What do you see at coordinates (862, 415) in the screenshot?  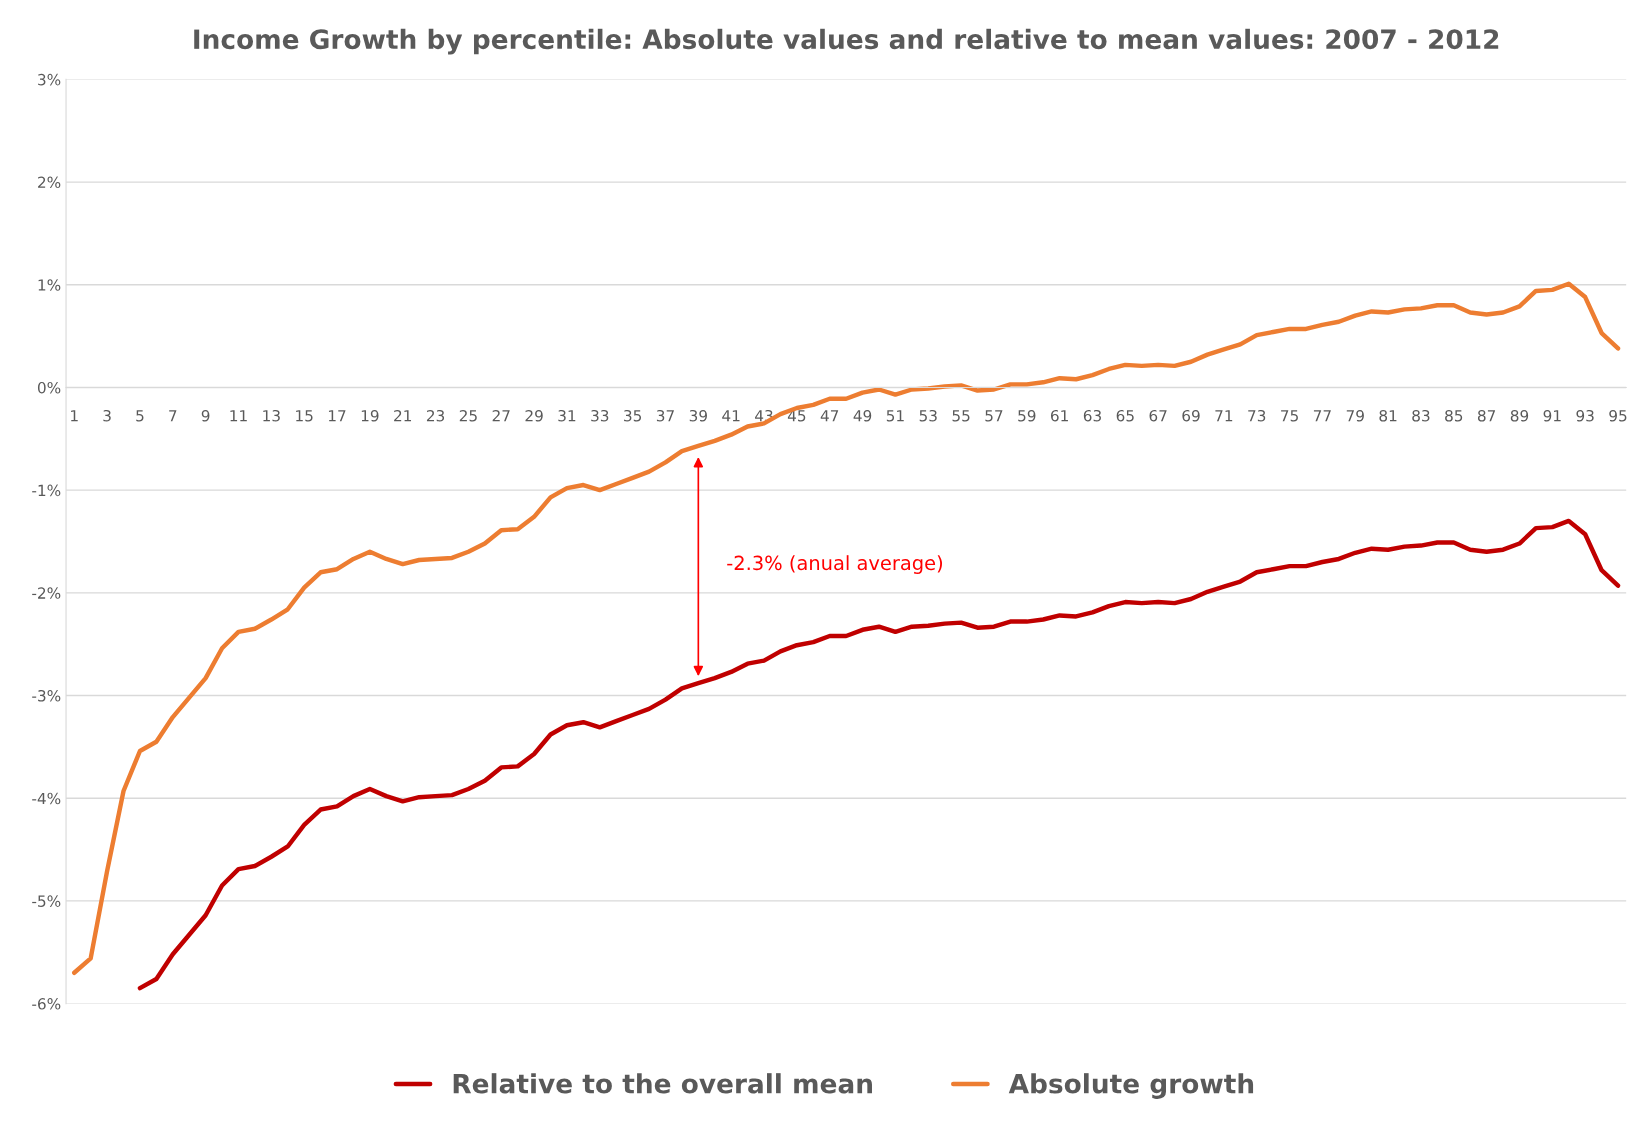 I see `x-tick-label: 49` at bounding box center [862, 415].